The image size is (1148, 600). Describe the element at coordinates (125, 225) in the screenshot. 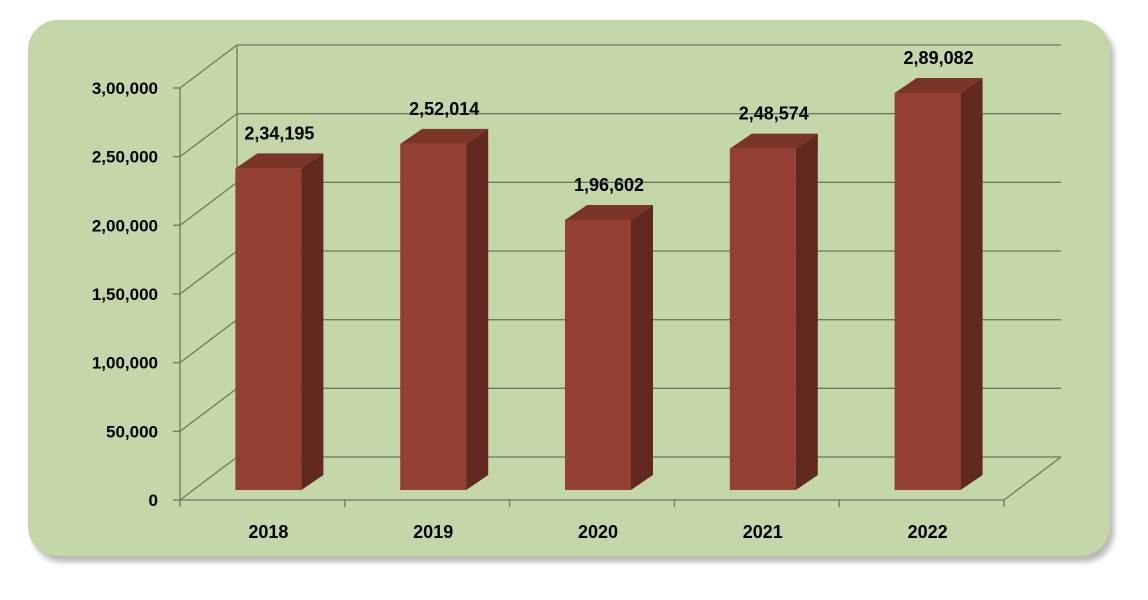

I see `y-tick-label: 2,00,000` at that location.